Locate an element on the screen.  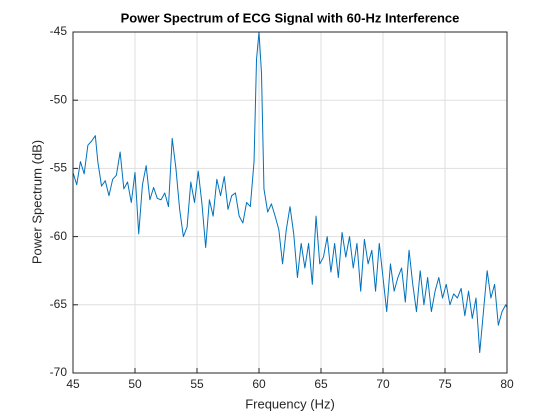
x-tick-label: 45 is located at coordinates (73, 384).